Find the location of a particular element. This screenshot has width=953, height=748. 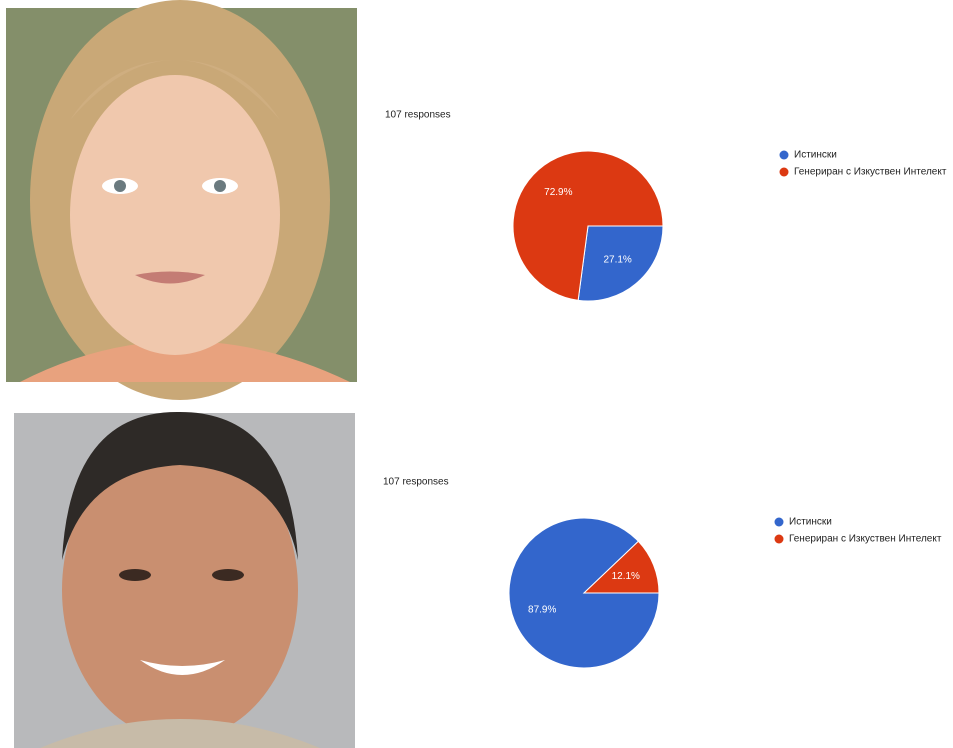

slice-label: 12.1% is located at coordinates (626, 576).